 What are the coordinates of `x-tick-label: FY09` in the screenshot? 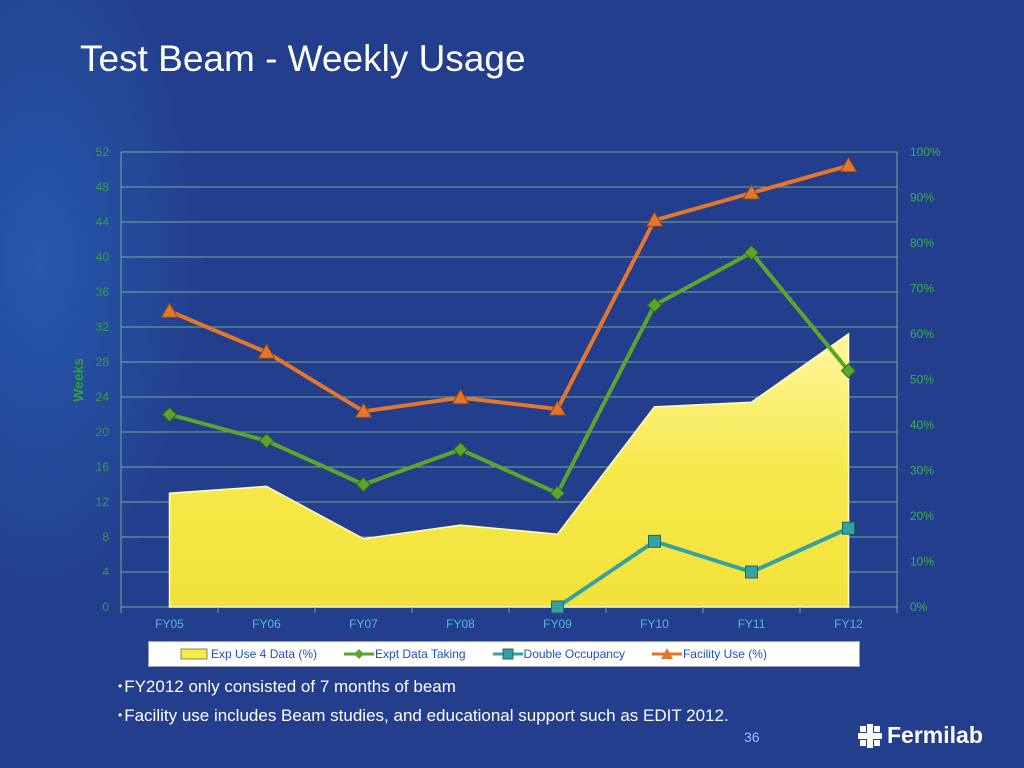 It's located at (557, 624).